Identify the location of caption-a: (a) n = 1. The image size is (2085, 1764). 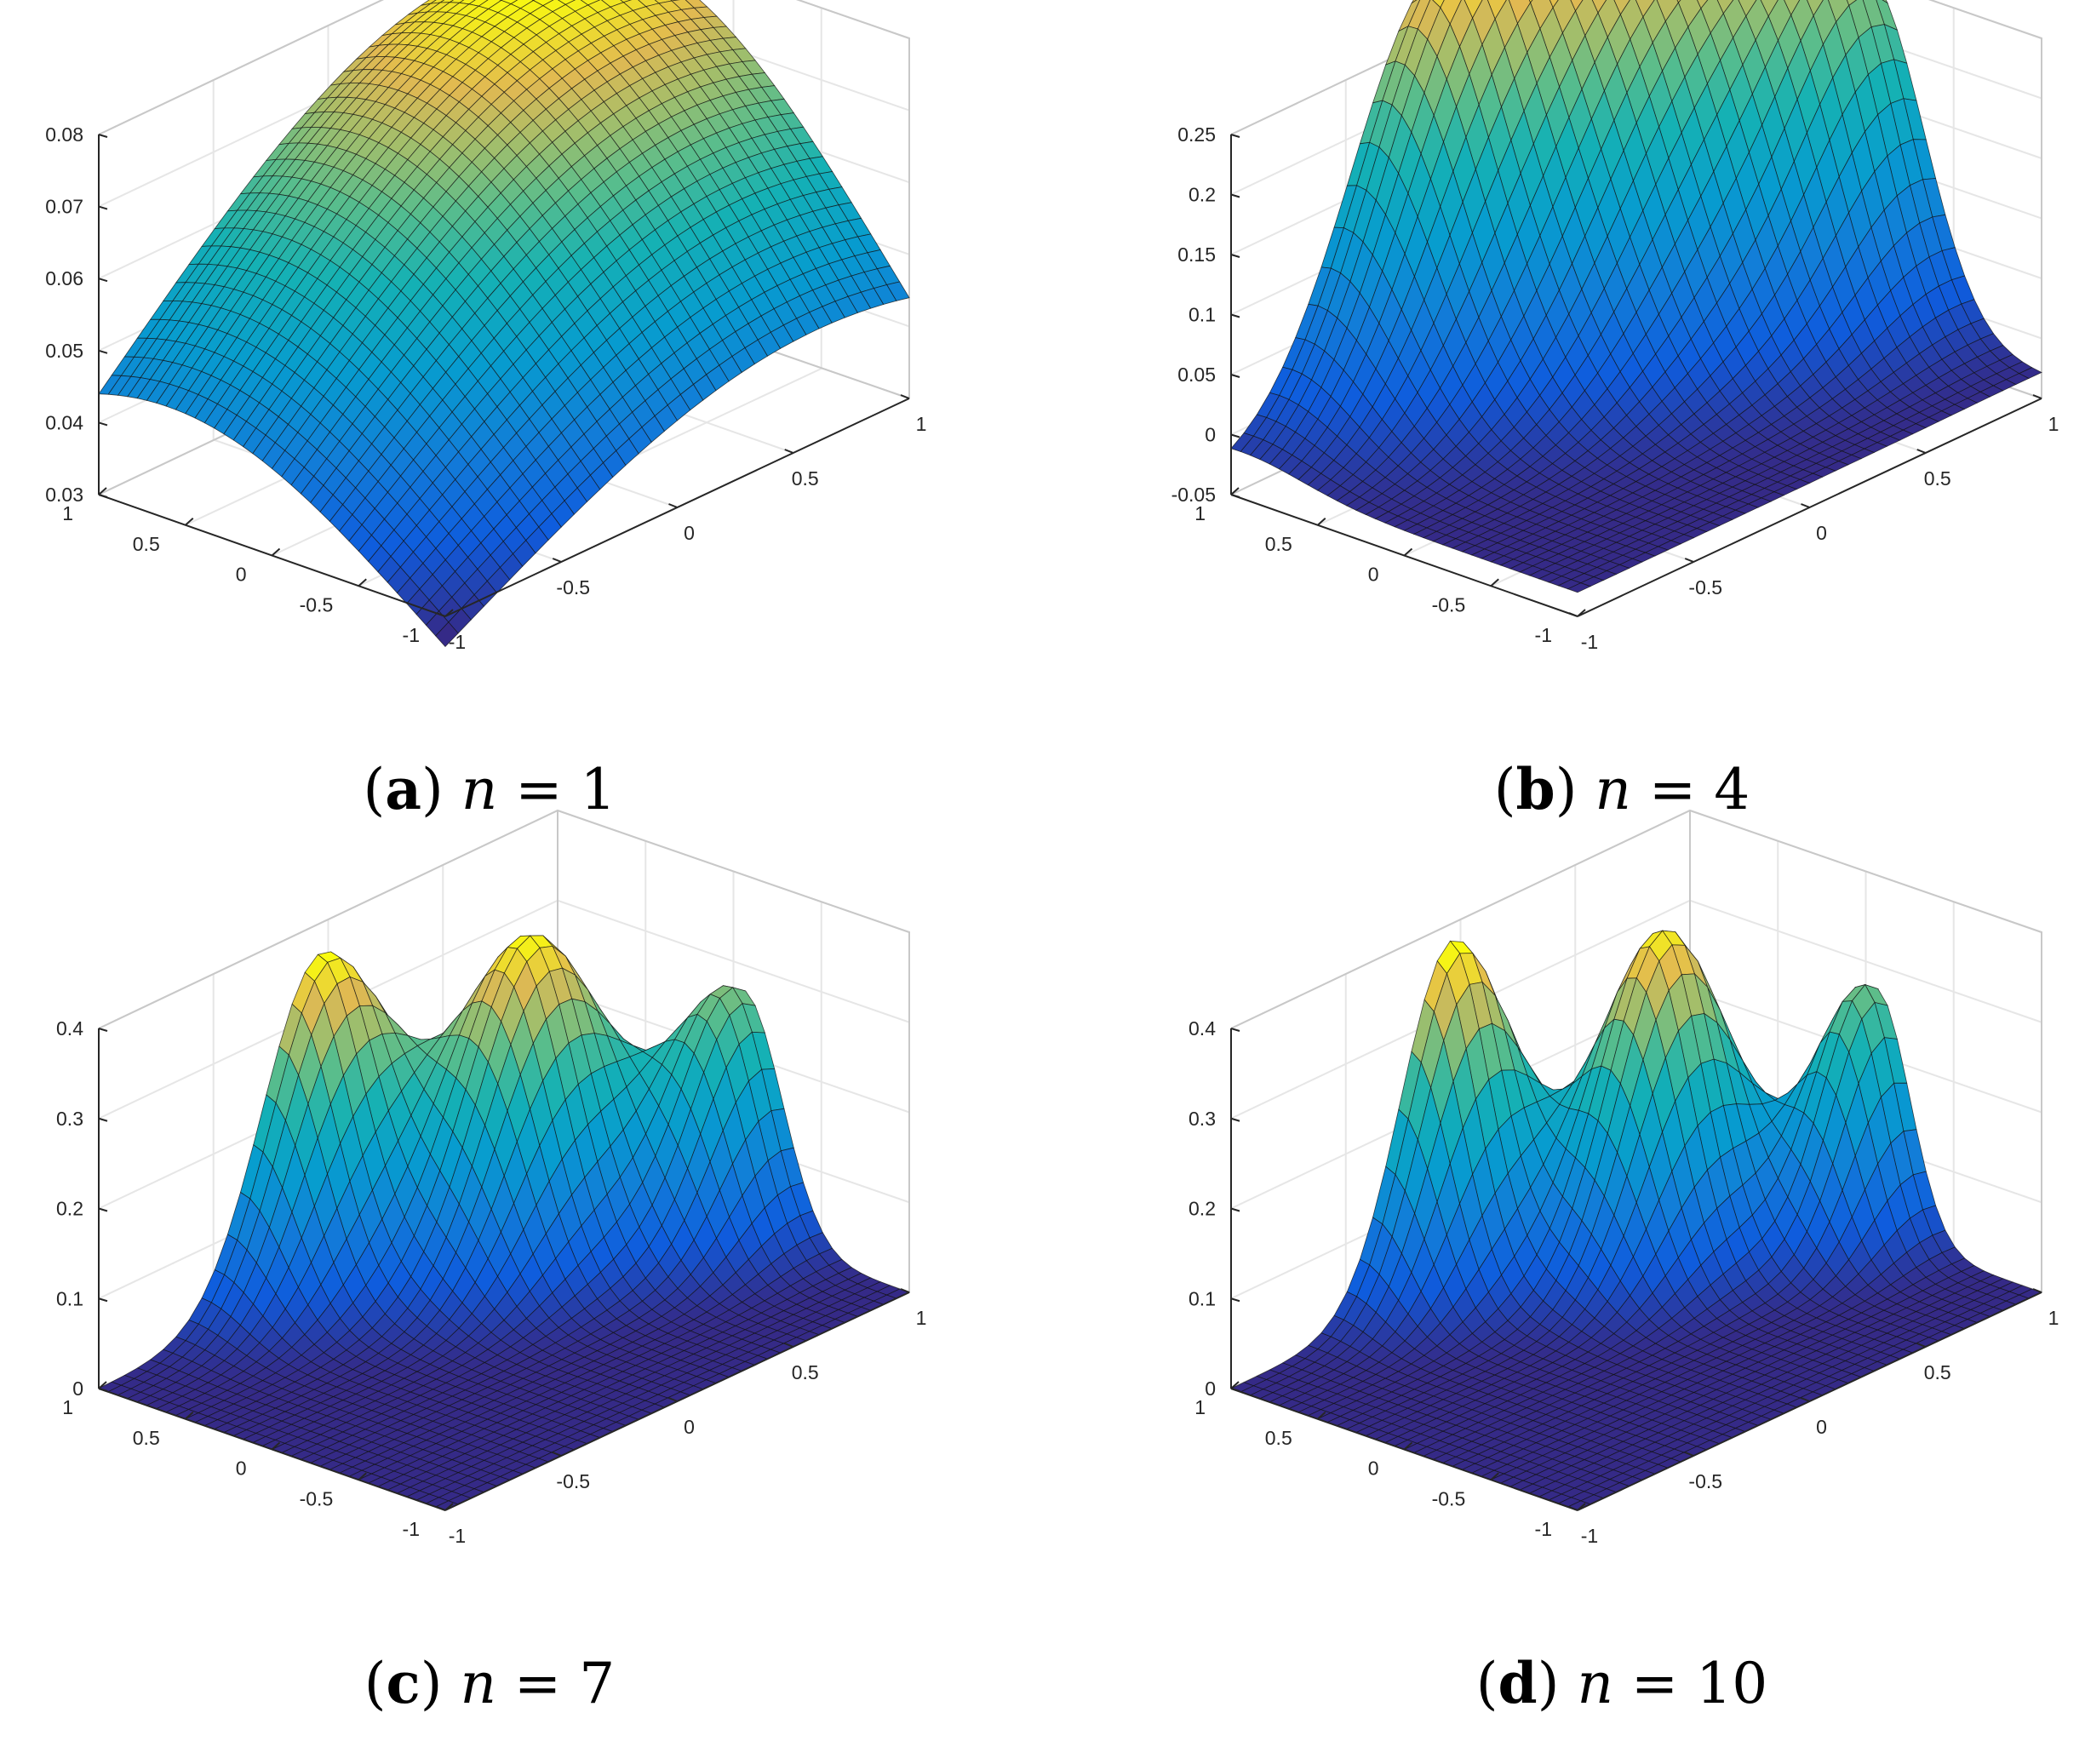
(489, 789).